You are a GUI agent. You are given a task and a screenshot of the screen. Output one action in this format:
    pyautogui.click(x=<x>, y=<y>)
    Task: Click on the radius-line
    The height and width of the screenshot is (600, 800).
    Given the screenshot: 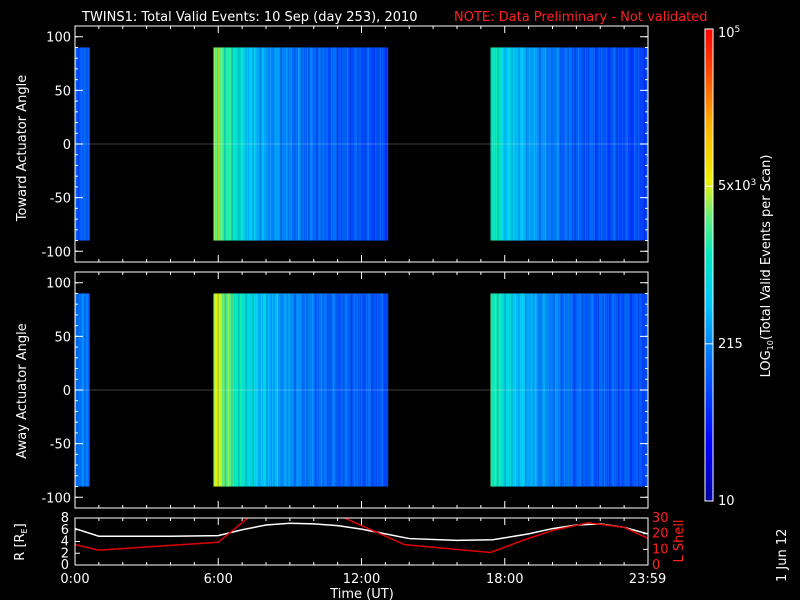 What is the action you would take?
    pyautogui.click(x=361, y=532)
    